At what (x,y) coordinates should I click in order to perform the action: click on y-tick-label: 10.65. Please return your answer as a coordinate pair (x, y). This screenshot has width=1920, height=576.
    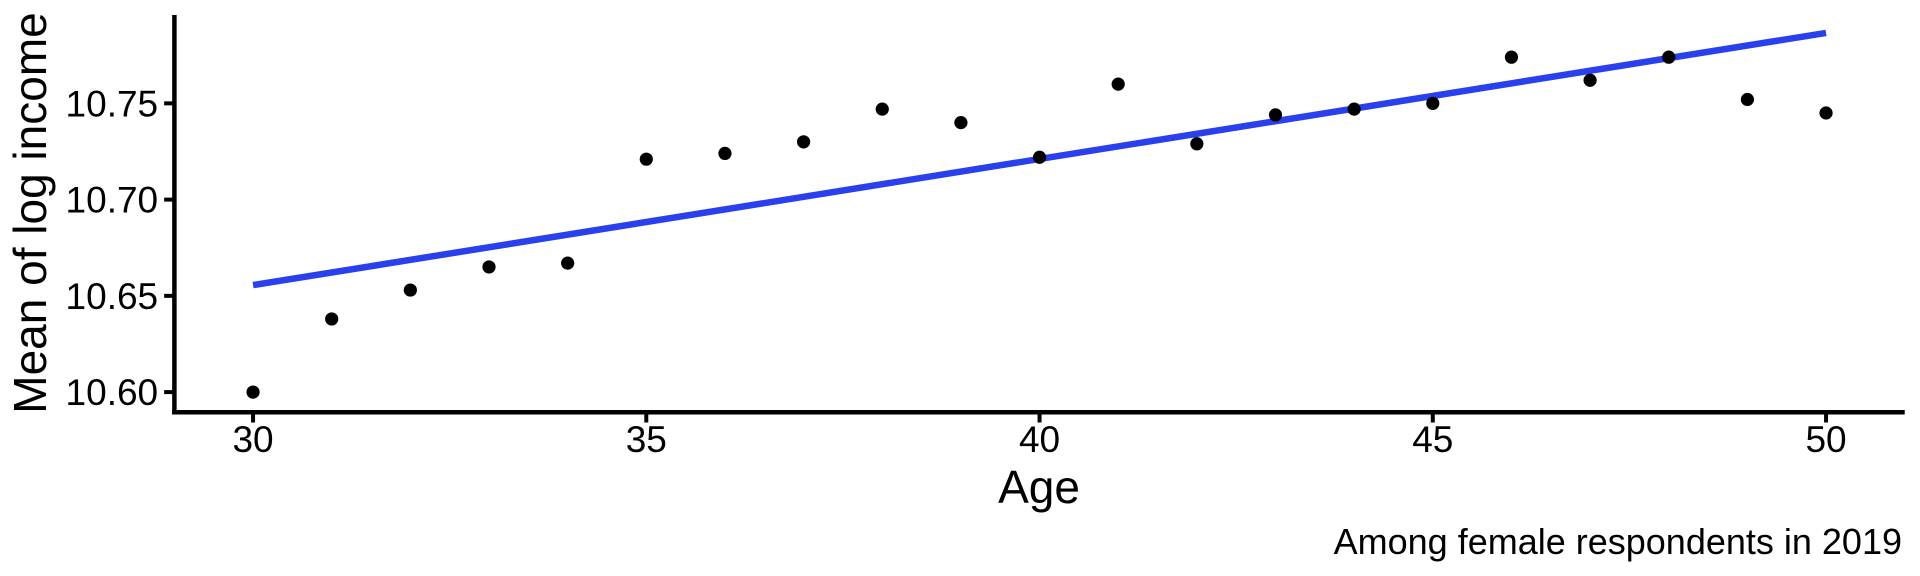
    Looking at the image, I should click on (112, 296).